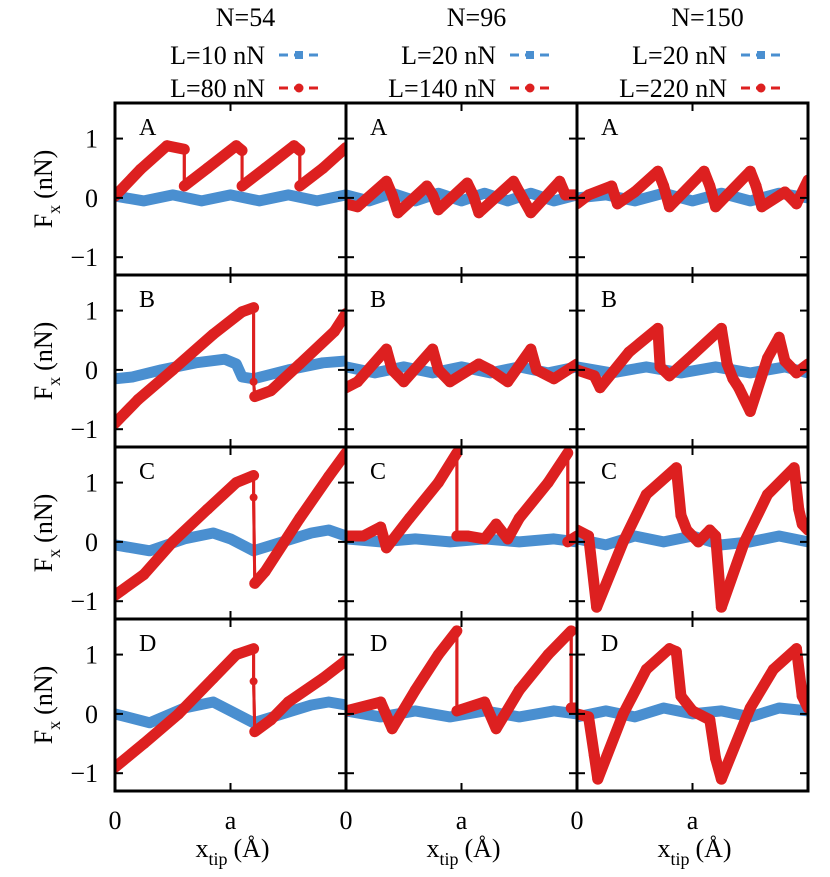  Describe the element at coordinates (461, 533) in the screenshot. I see `panel-C-1: C` at that location.